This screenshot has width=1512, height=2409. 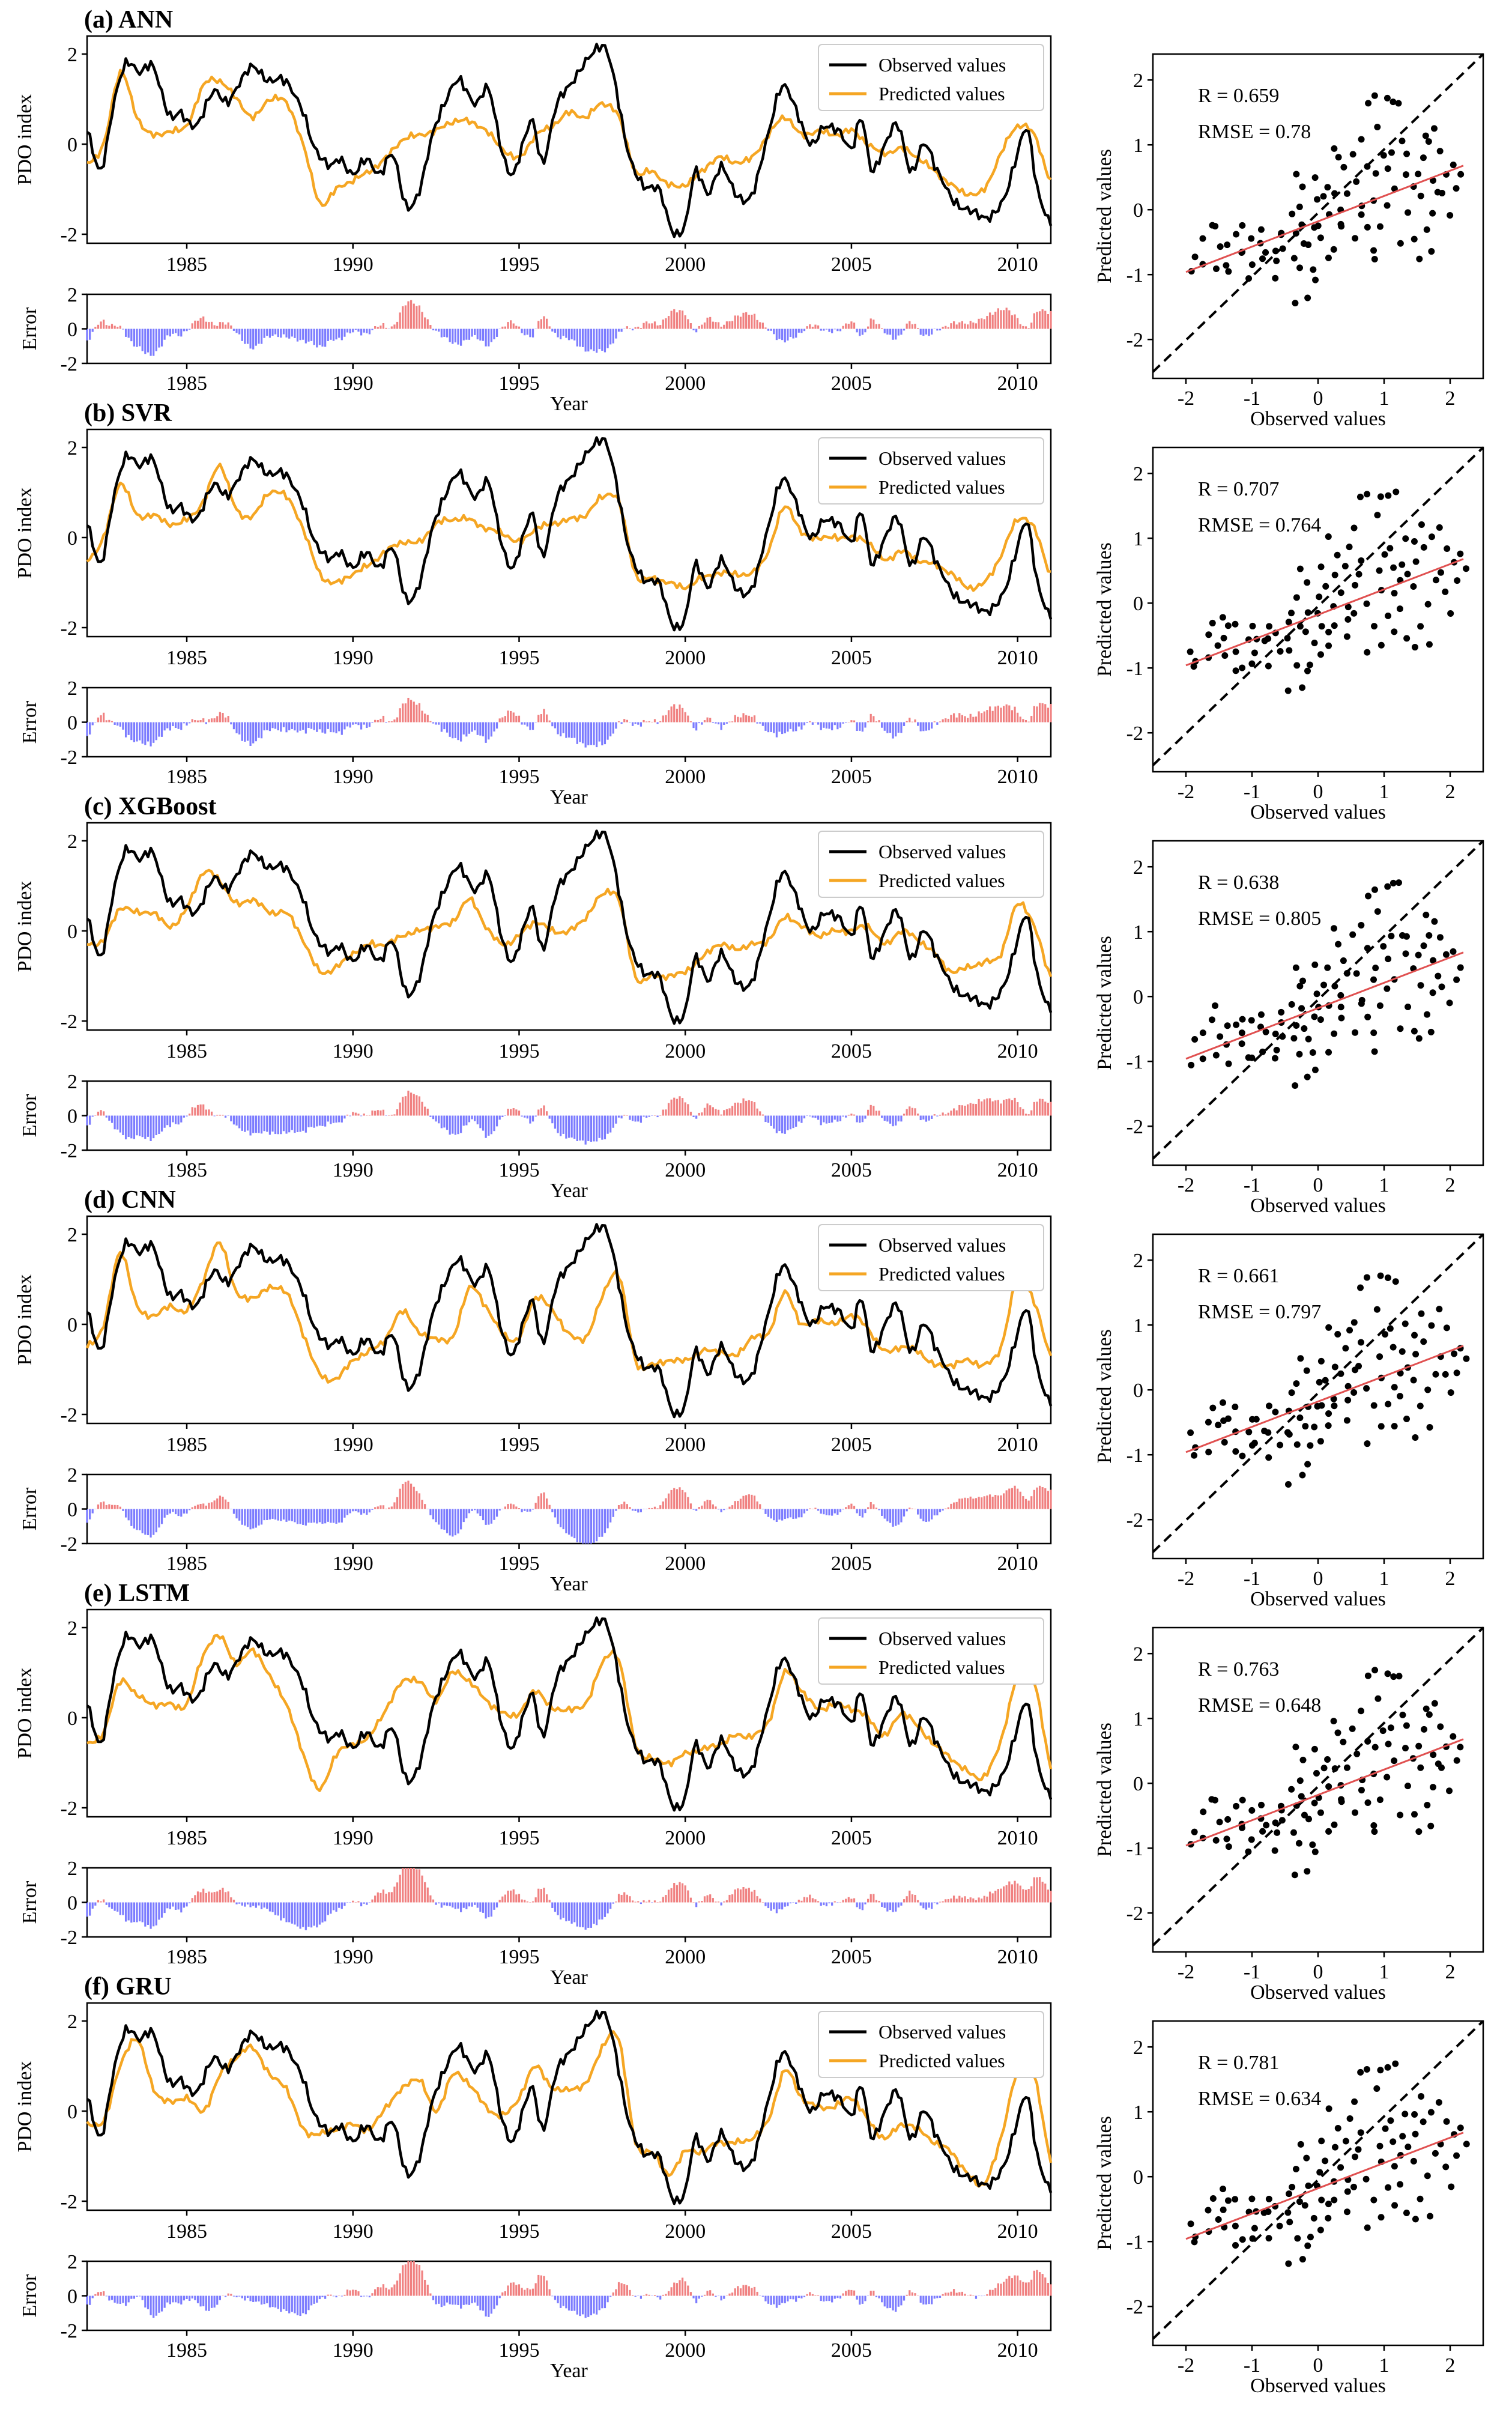 I want to click on legend-predicted-label: Predicted values, so click(x=942, y=880).